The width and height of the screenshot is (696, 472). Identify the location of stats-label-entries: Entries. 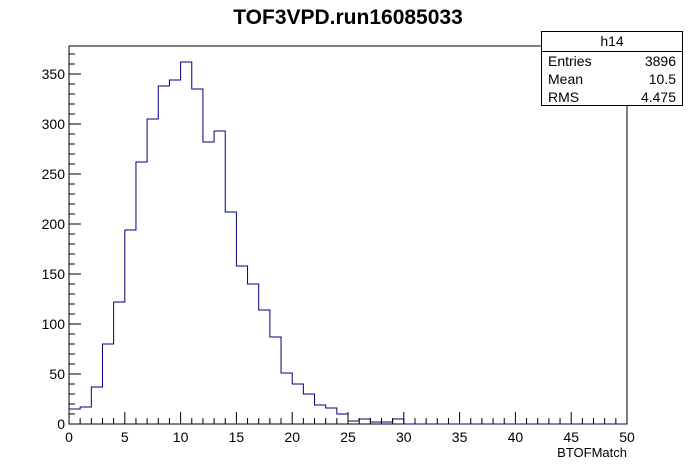
(570, 61).